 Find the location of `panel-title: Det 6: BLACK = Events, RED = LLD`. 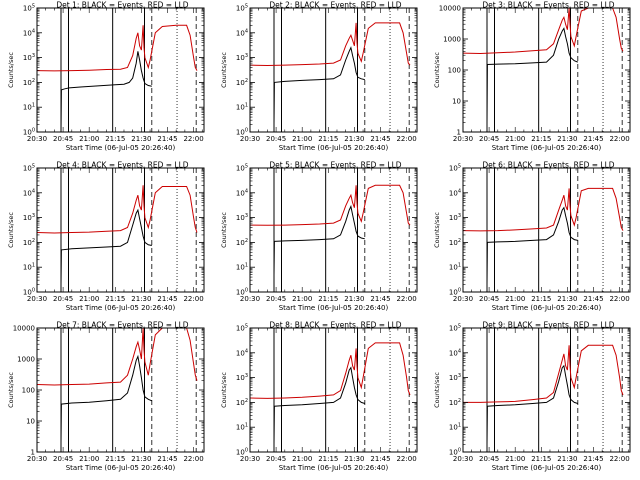

panel-title: Det 6: BLACK = Events, RED = LLD is located at coordinates (548, 165).